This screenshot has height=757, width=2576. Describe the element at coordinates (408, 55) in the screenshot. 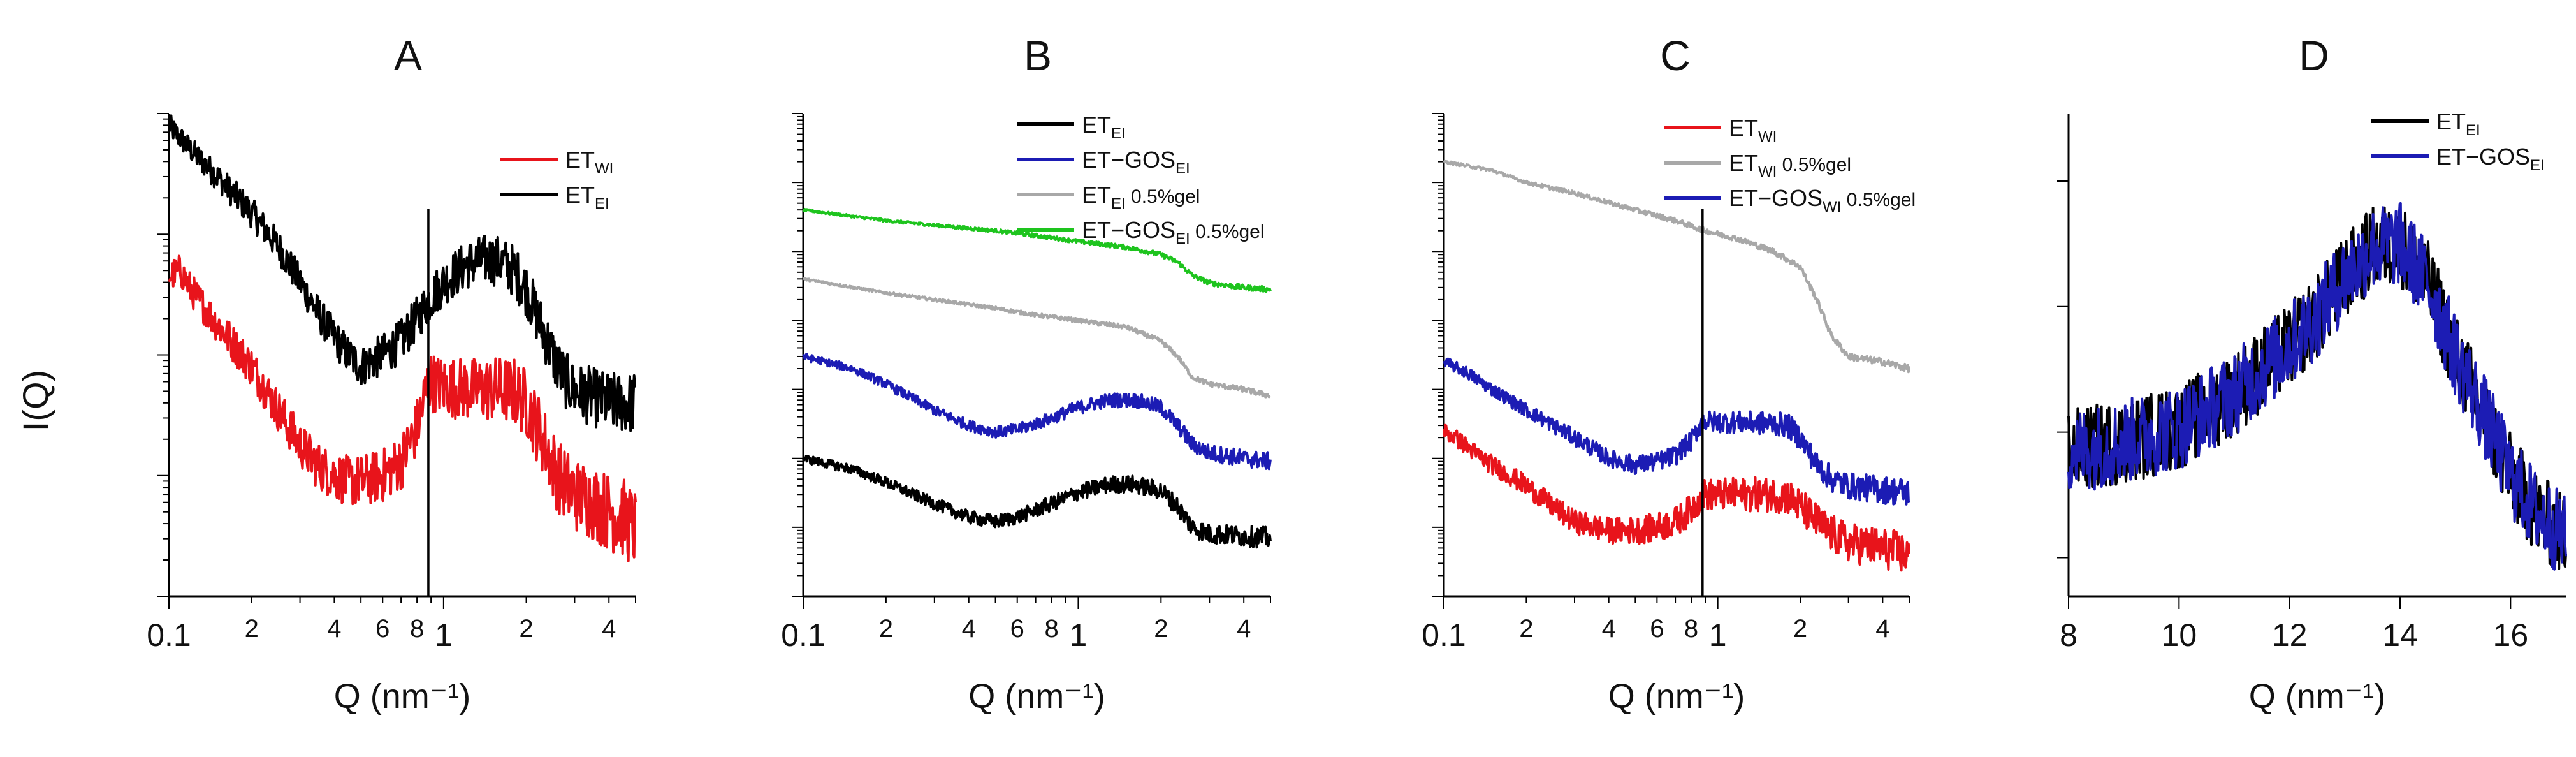

I see `panel-title: A` at that location.